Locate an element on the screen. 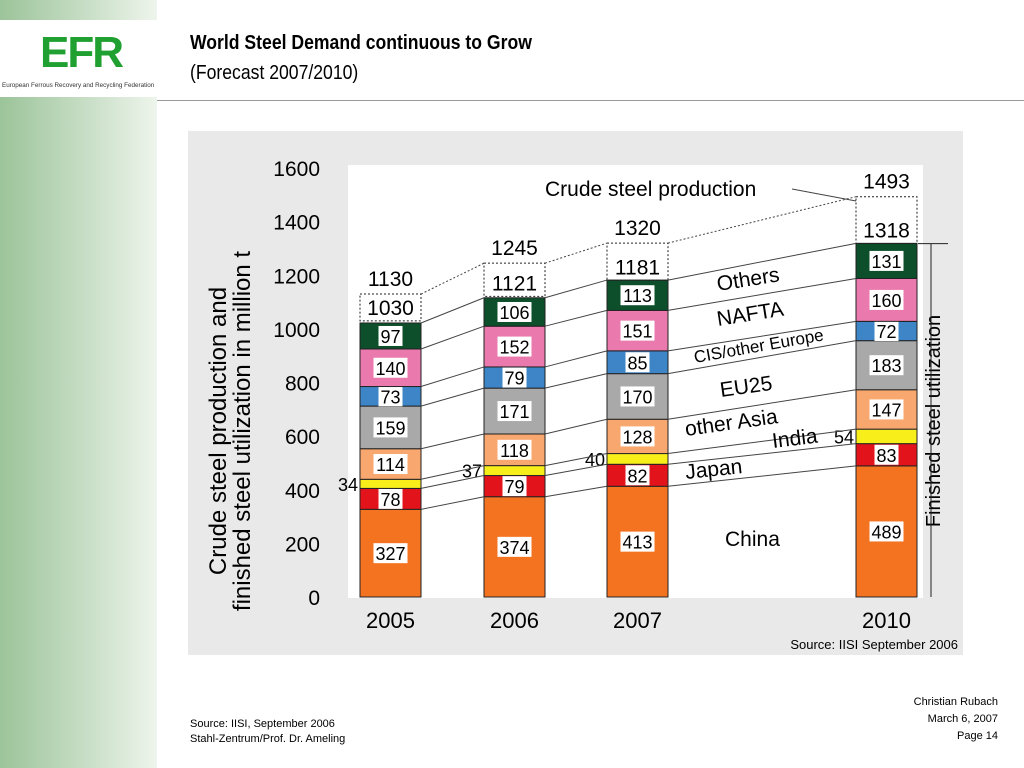 The image size is (1024, 768). data-label: 413 is located at coordinates (637, 543).